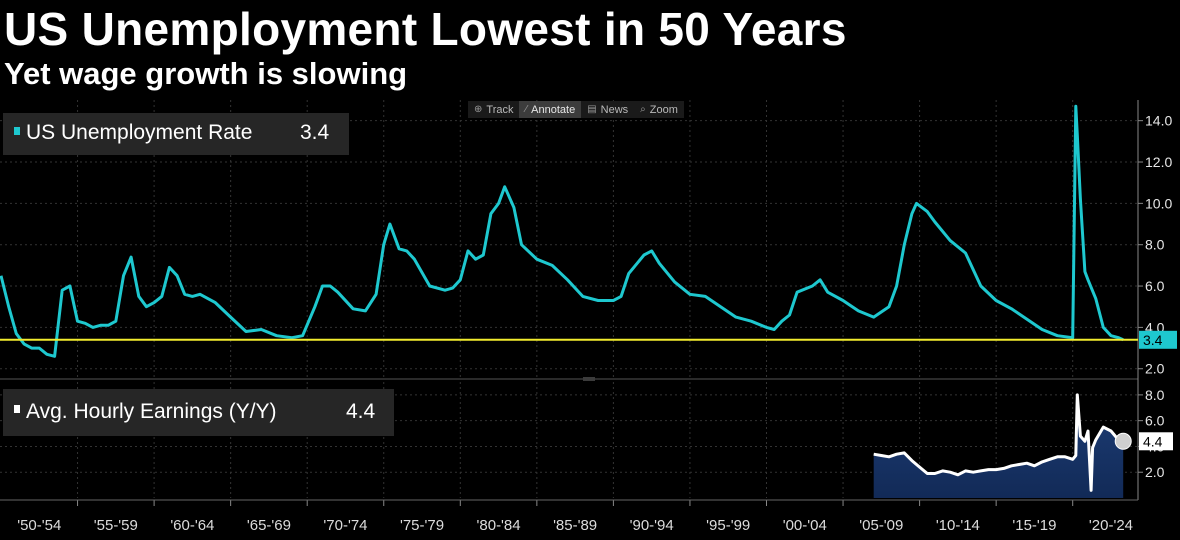 The width and height of the screenshot is (1180, 540). I want to click on x-tick-label: '90-'94, so click(652, 525).